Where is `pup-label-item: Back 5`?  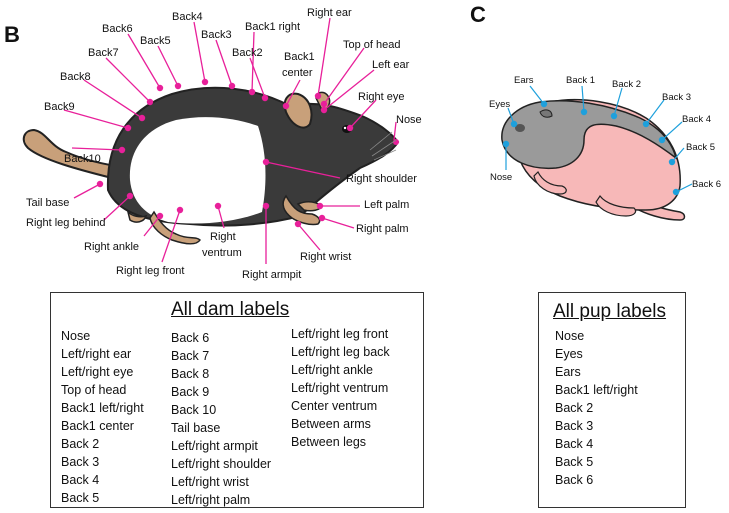
pup-label-item: Back 5 is located at coordinates (596, 462).